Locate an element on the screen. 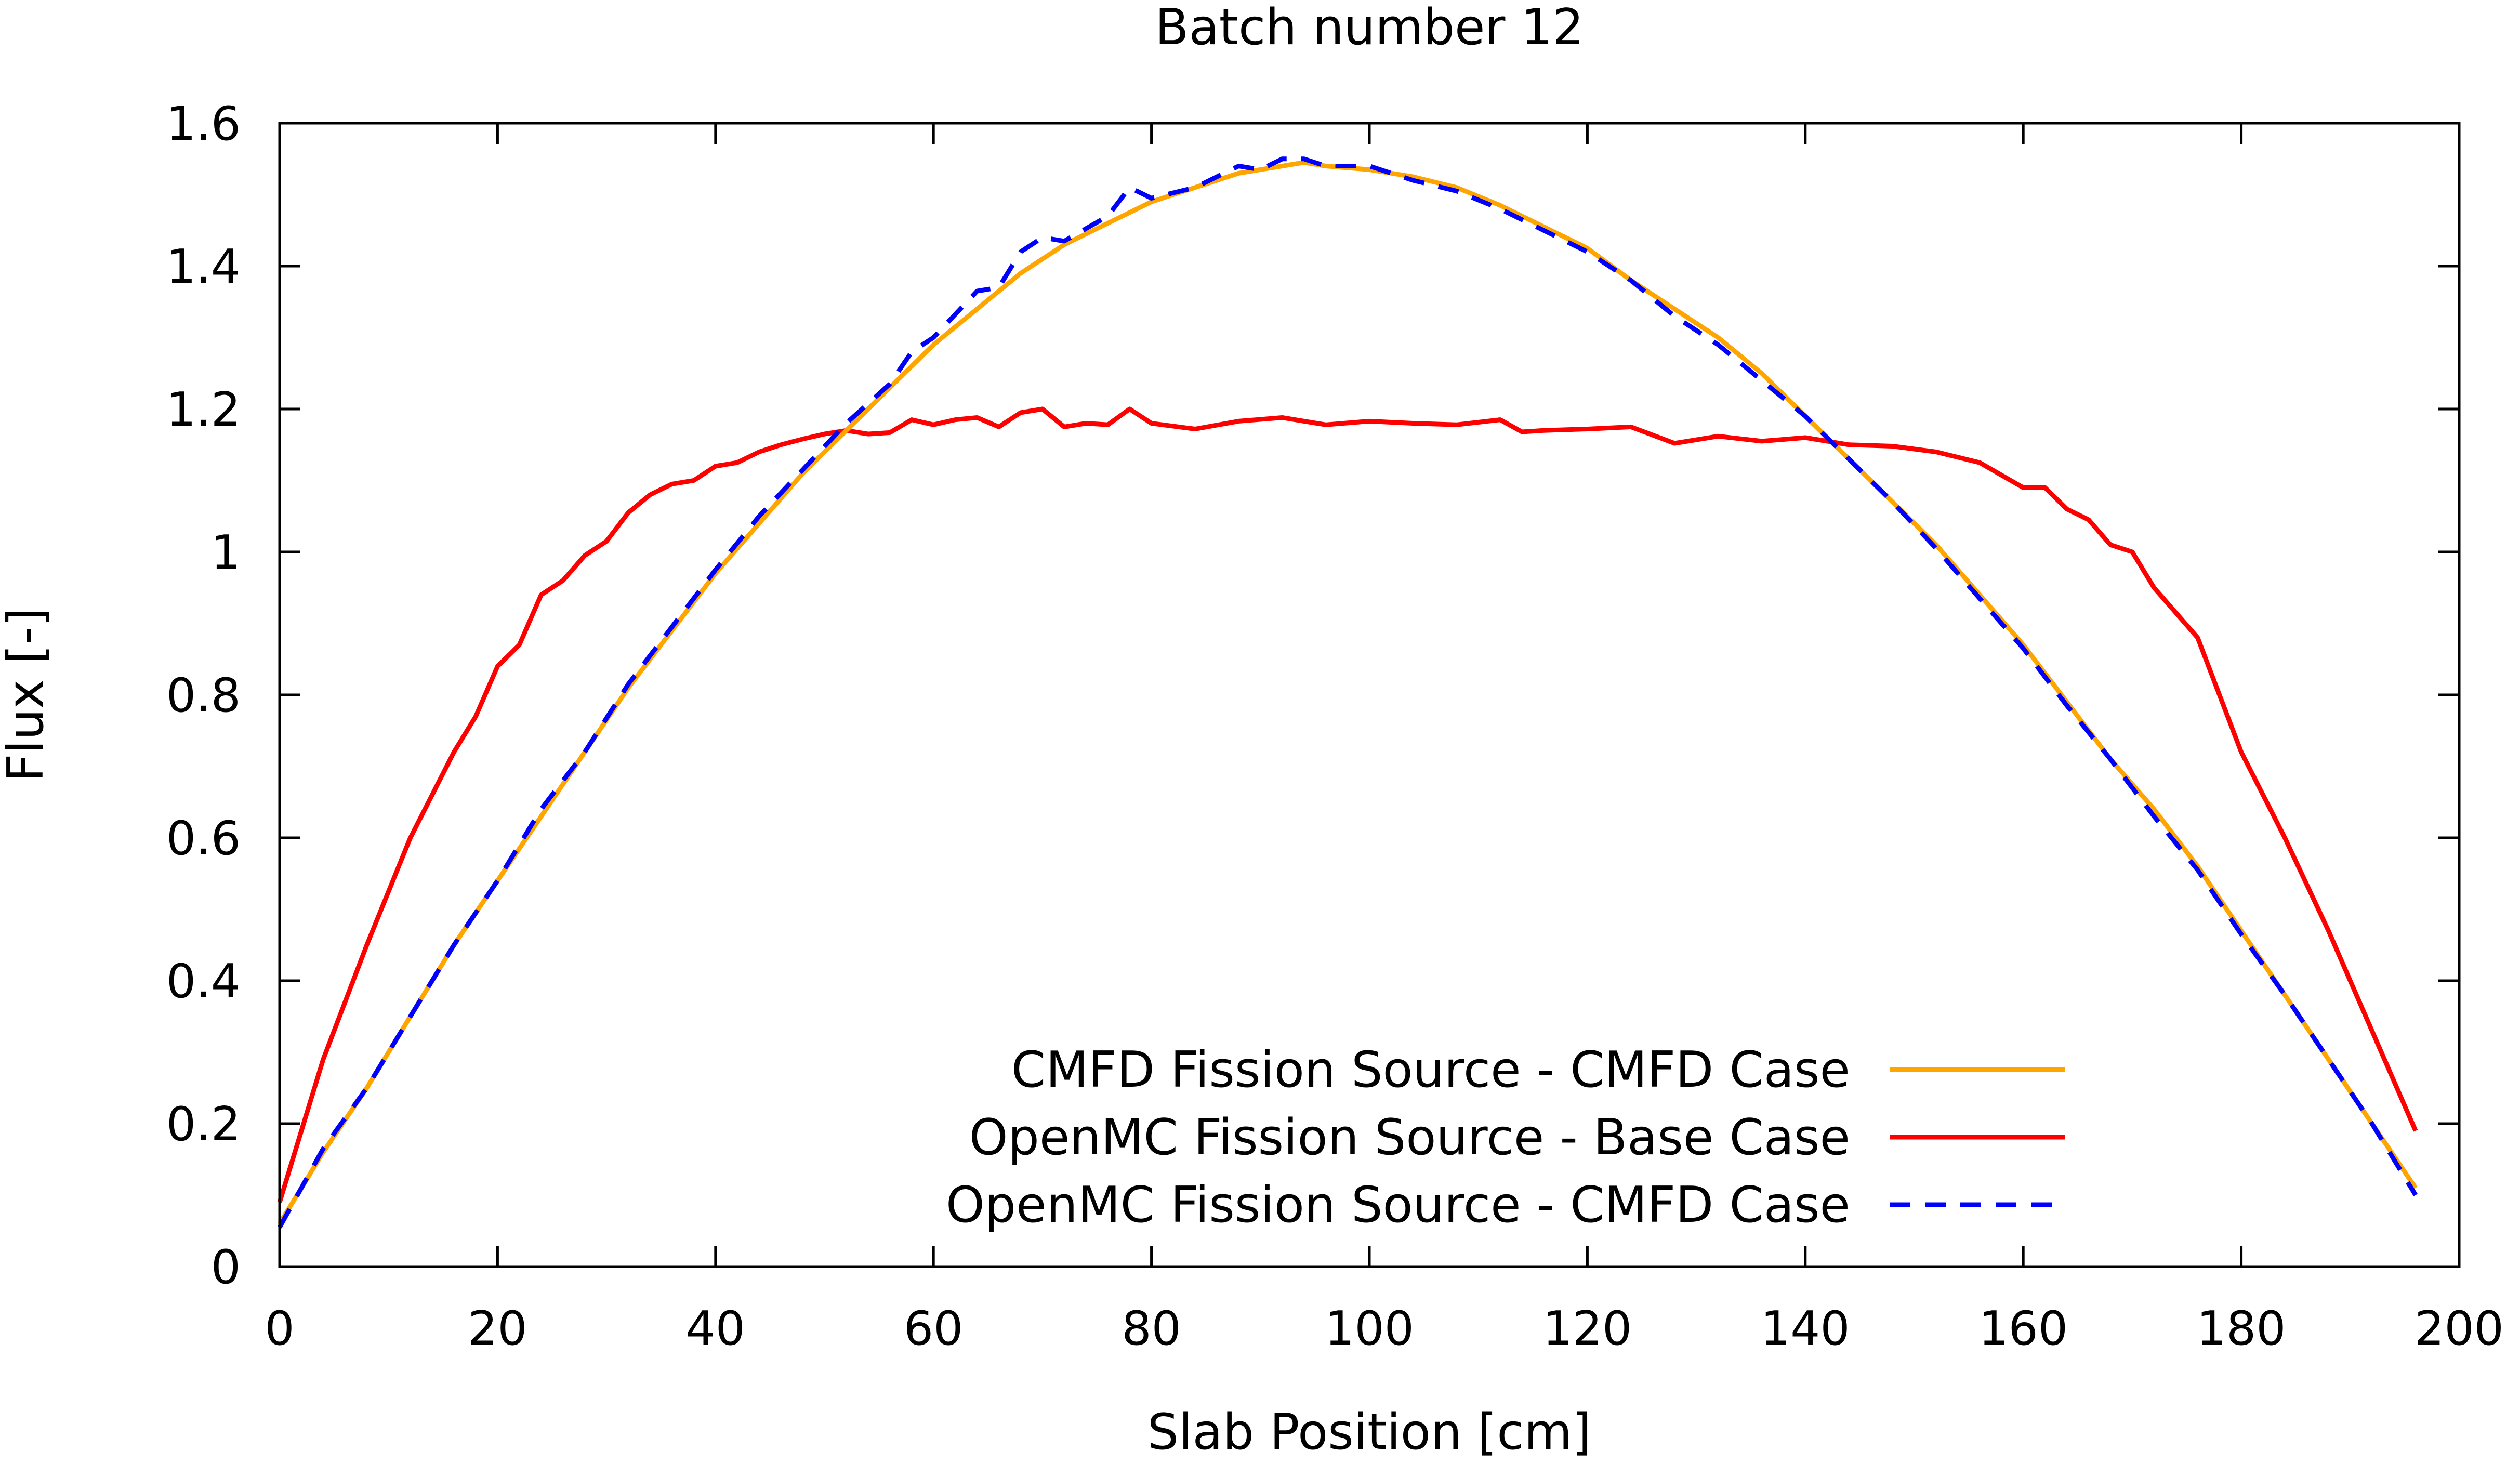 The height and width of the screenshot is (1463, 2520). x-tick-label: 80 is located at coordinates (1151, 1328).